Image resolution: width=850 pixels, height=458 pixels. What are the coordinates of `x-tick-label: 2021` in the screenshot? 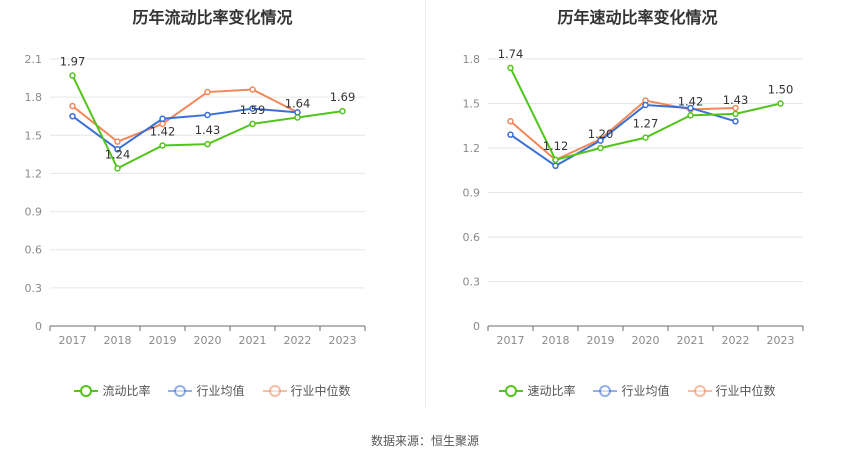 It's located at (691, 340).